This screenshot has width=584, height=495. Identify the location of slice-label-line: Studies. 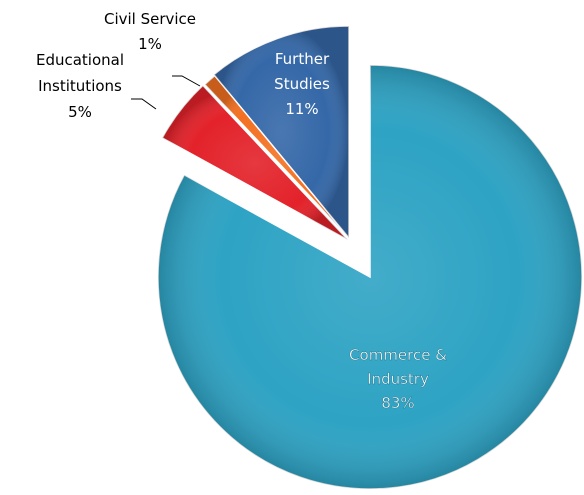
(302, 84).